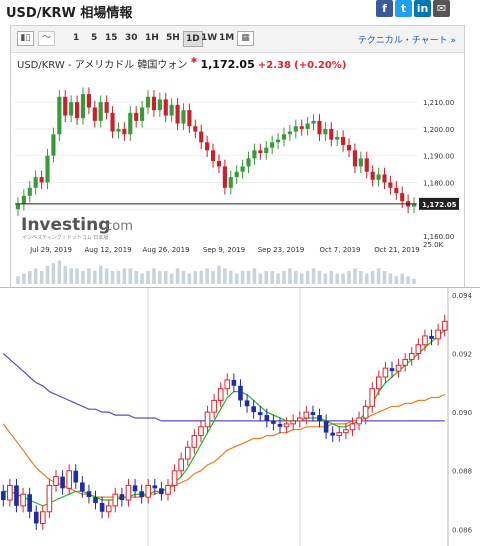 The width and height of the screenshot is (480, 546). I want to click on x-tick-label: Aug 12, 2019, so click(107, 250).